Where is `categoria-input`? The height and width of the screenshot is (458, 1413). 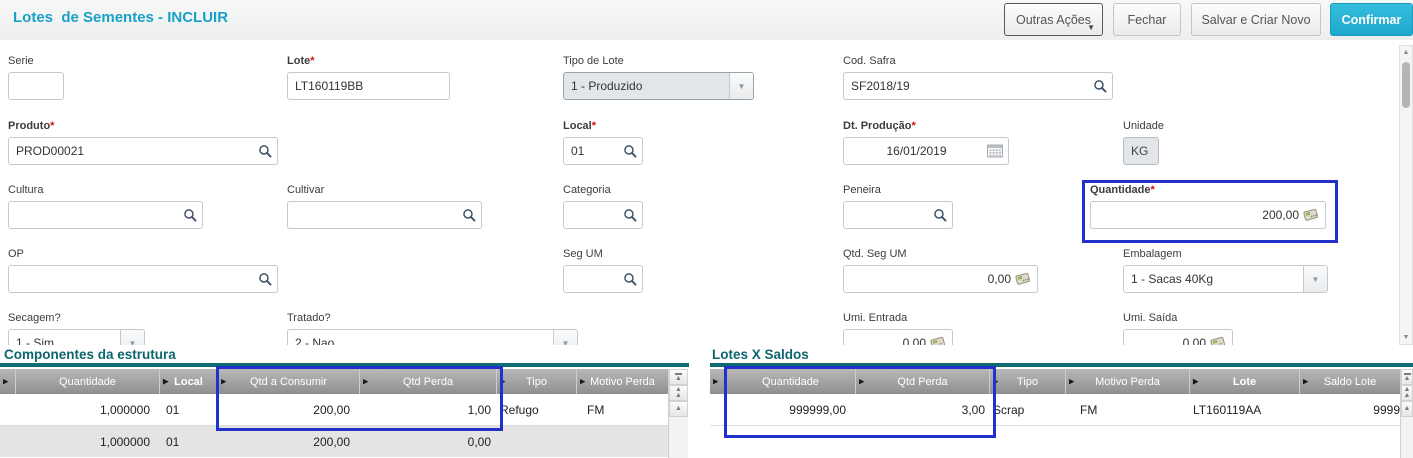 categoria-input is located at coordinates (603, 215).